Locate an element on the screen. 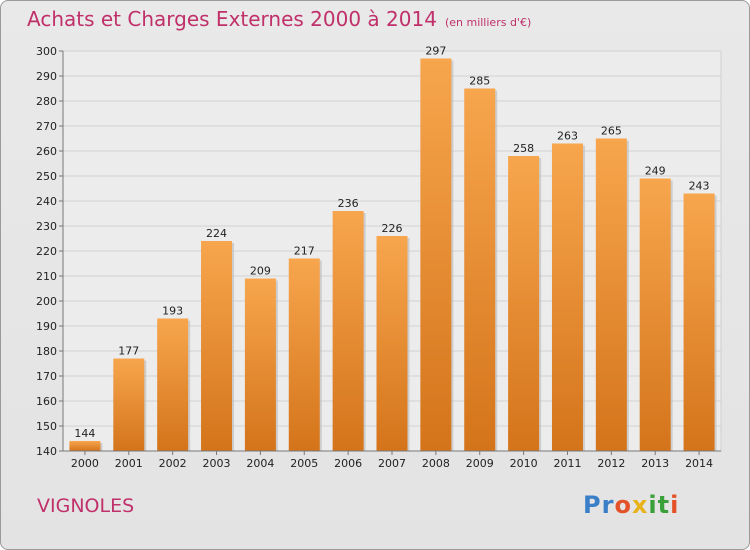 Image resolution: width=750 pixels, height=550 pixels. x-tick-label: 2005 is located at coordinates (304, 463).